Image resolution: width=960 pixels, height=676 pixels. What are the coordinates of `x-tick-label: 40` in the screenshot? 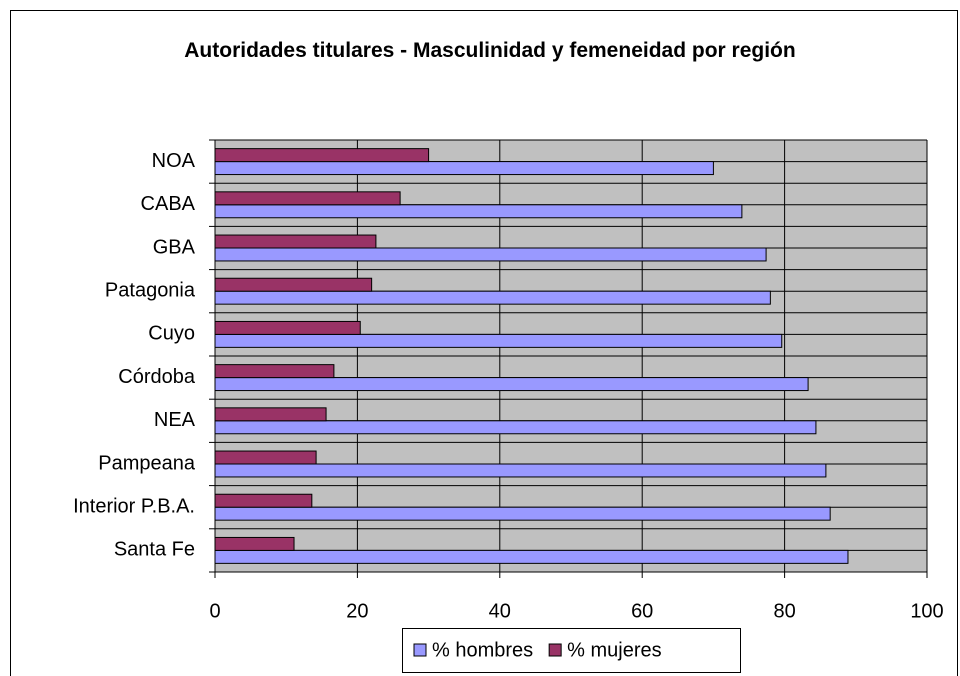 It's located at (500, 611).